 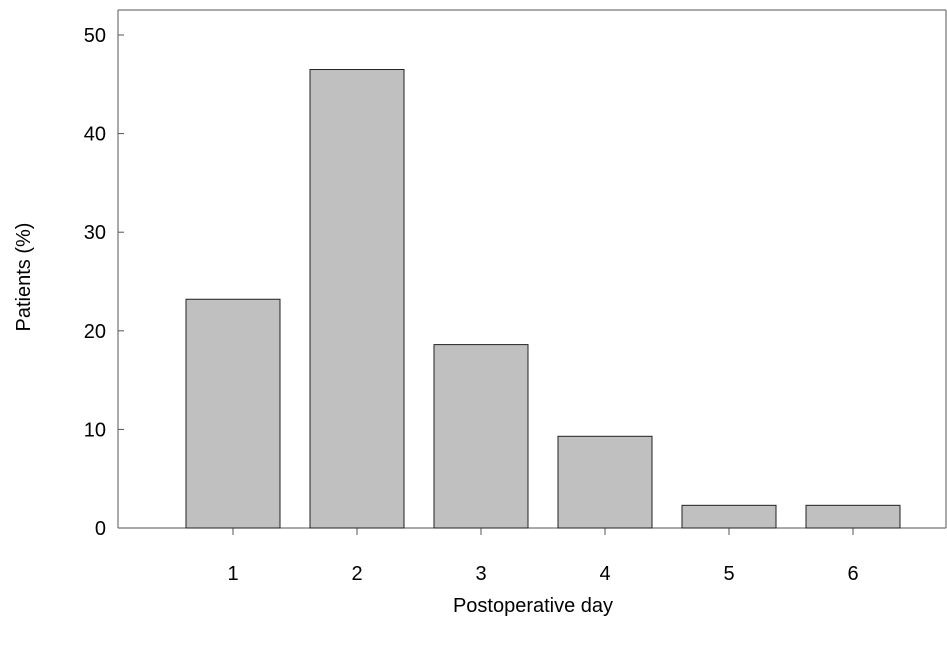 I want to click on x-tick-label: 1, so click(x=232, y=574).